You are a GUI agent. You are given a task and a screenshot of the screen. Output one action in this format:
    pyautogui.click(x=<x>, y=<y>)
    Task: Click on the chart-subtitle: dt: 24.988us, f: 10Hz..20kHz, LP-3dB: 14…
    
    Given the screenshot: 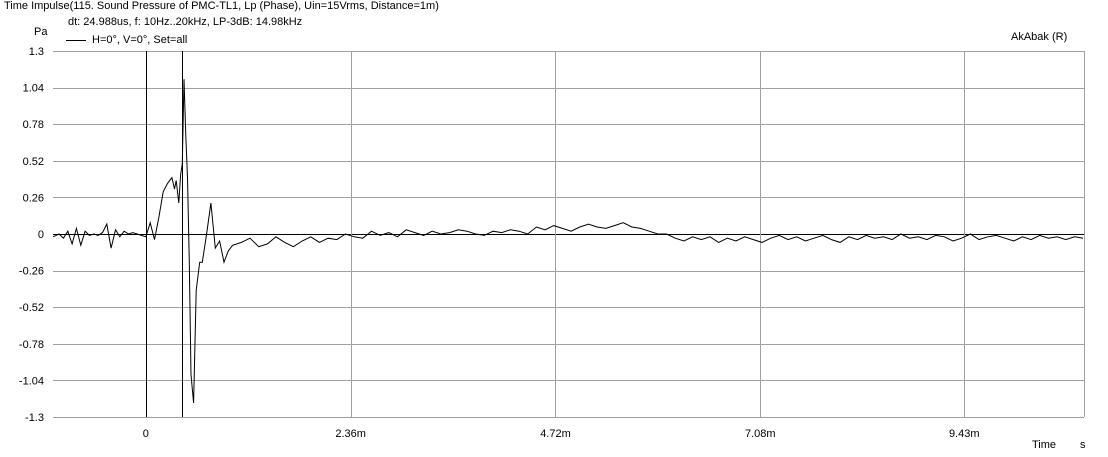 What is the action you would take?
    pyautogui.click(x=185, y=22)
    